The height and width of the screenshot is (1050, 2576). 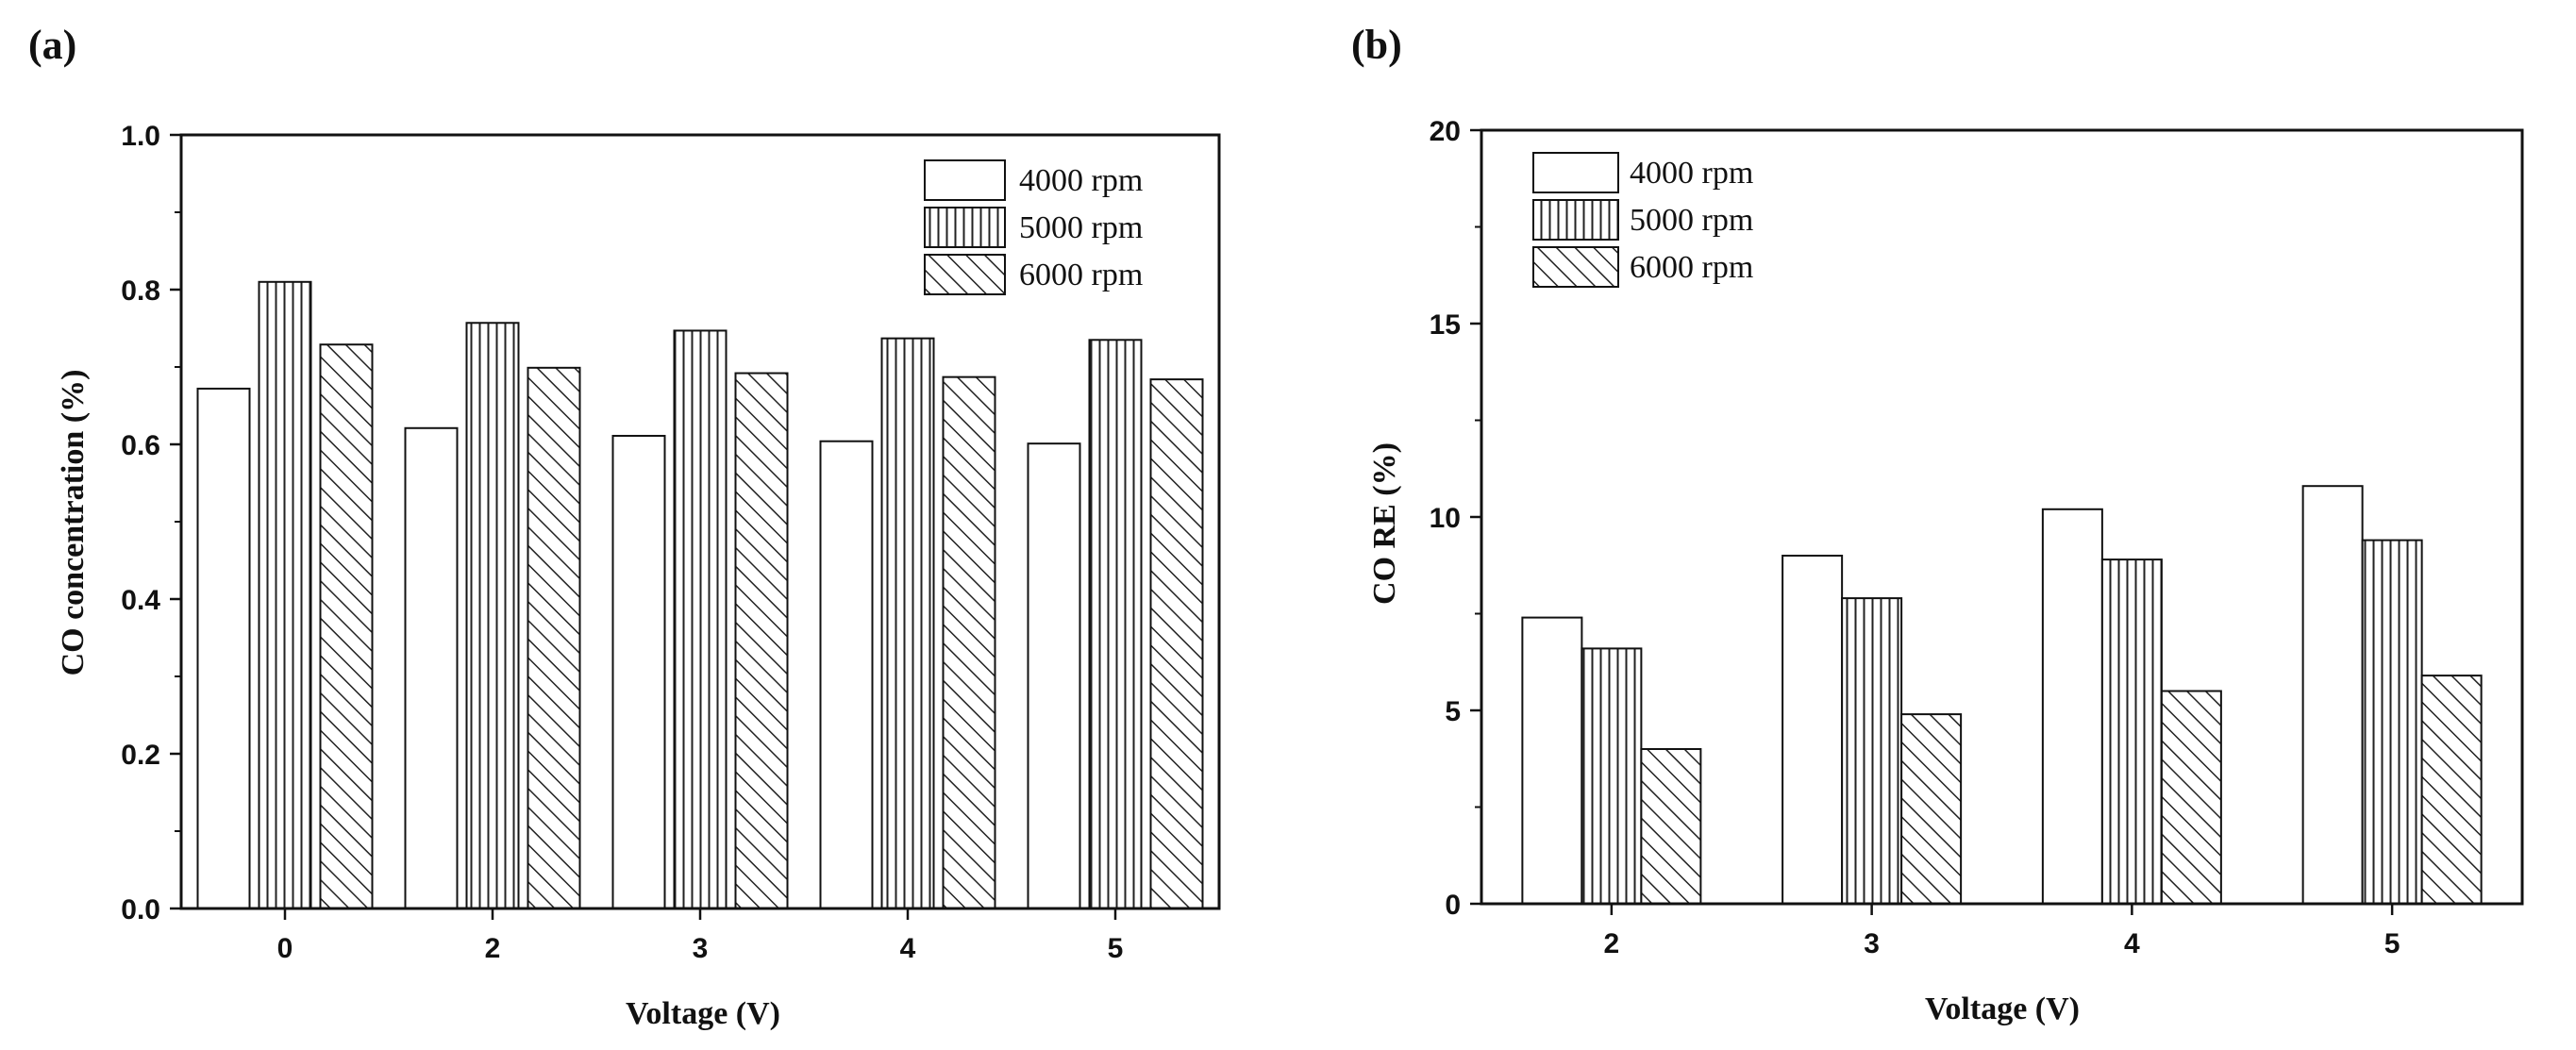 I want to click on panel-b-bar-4000-rpm-v3, so click(x=1812, y=730).